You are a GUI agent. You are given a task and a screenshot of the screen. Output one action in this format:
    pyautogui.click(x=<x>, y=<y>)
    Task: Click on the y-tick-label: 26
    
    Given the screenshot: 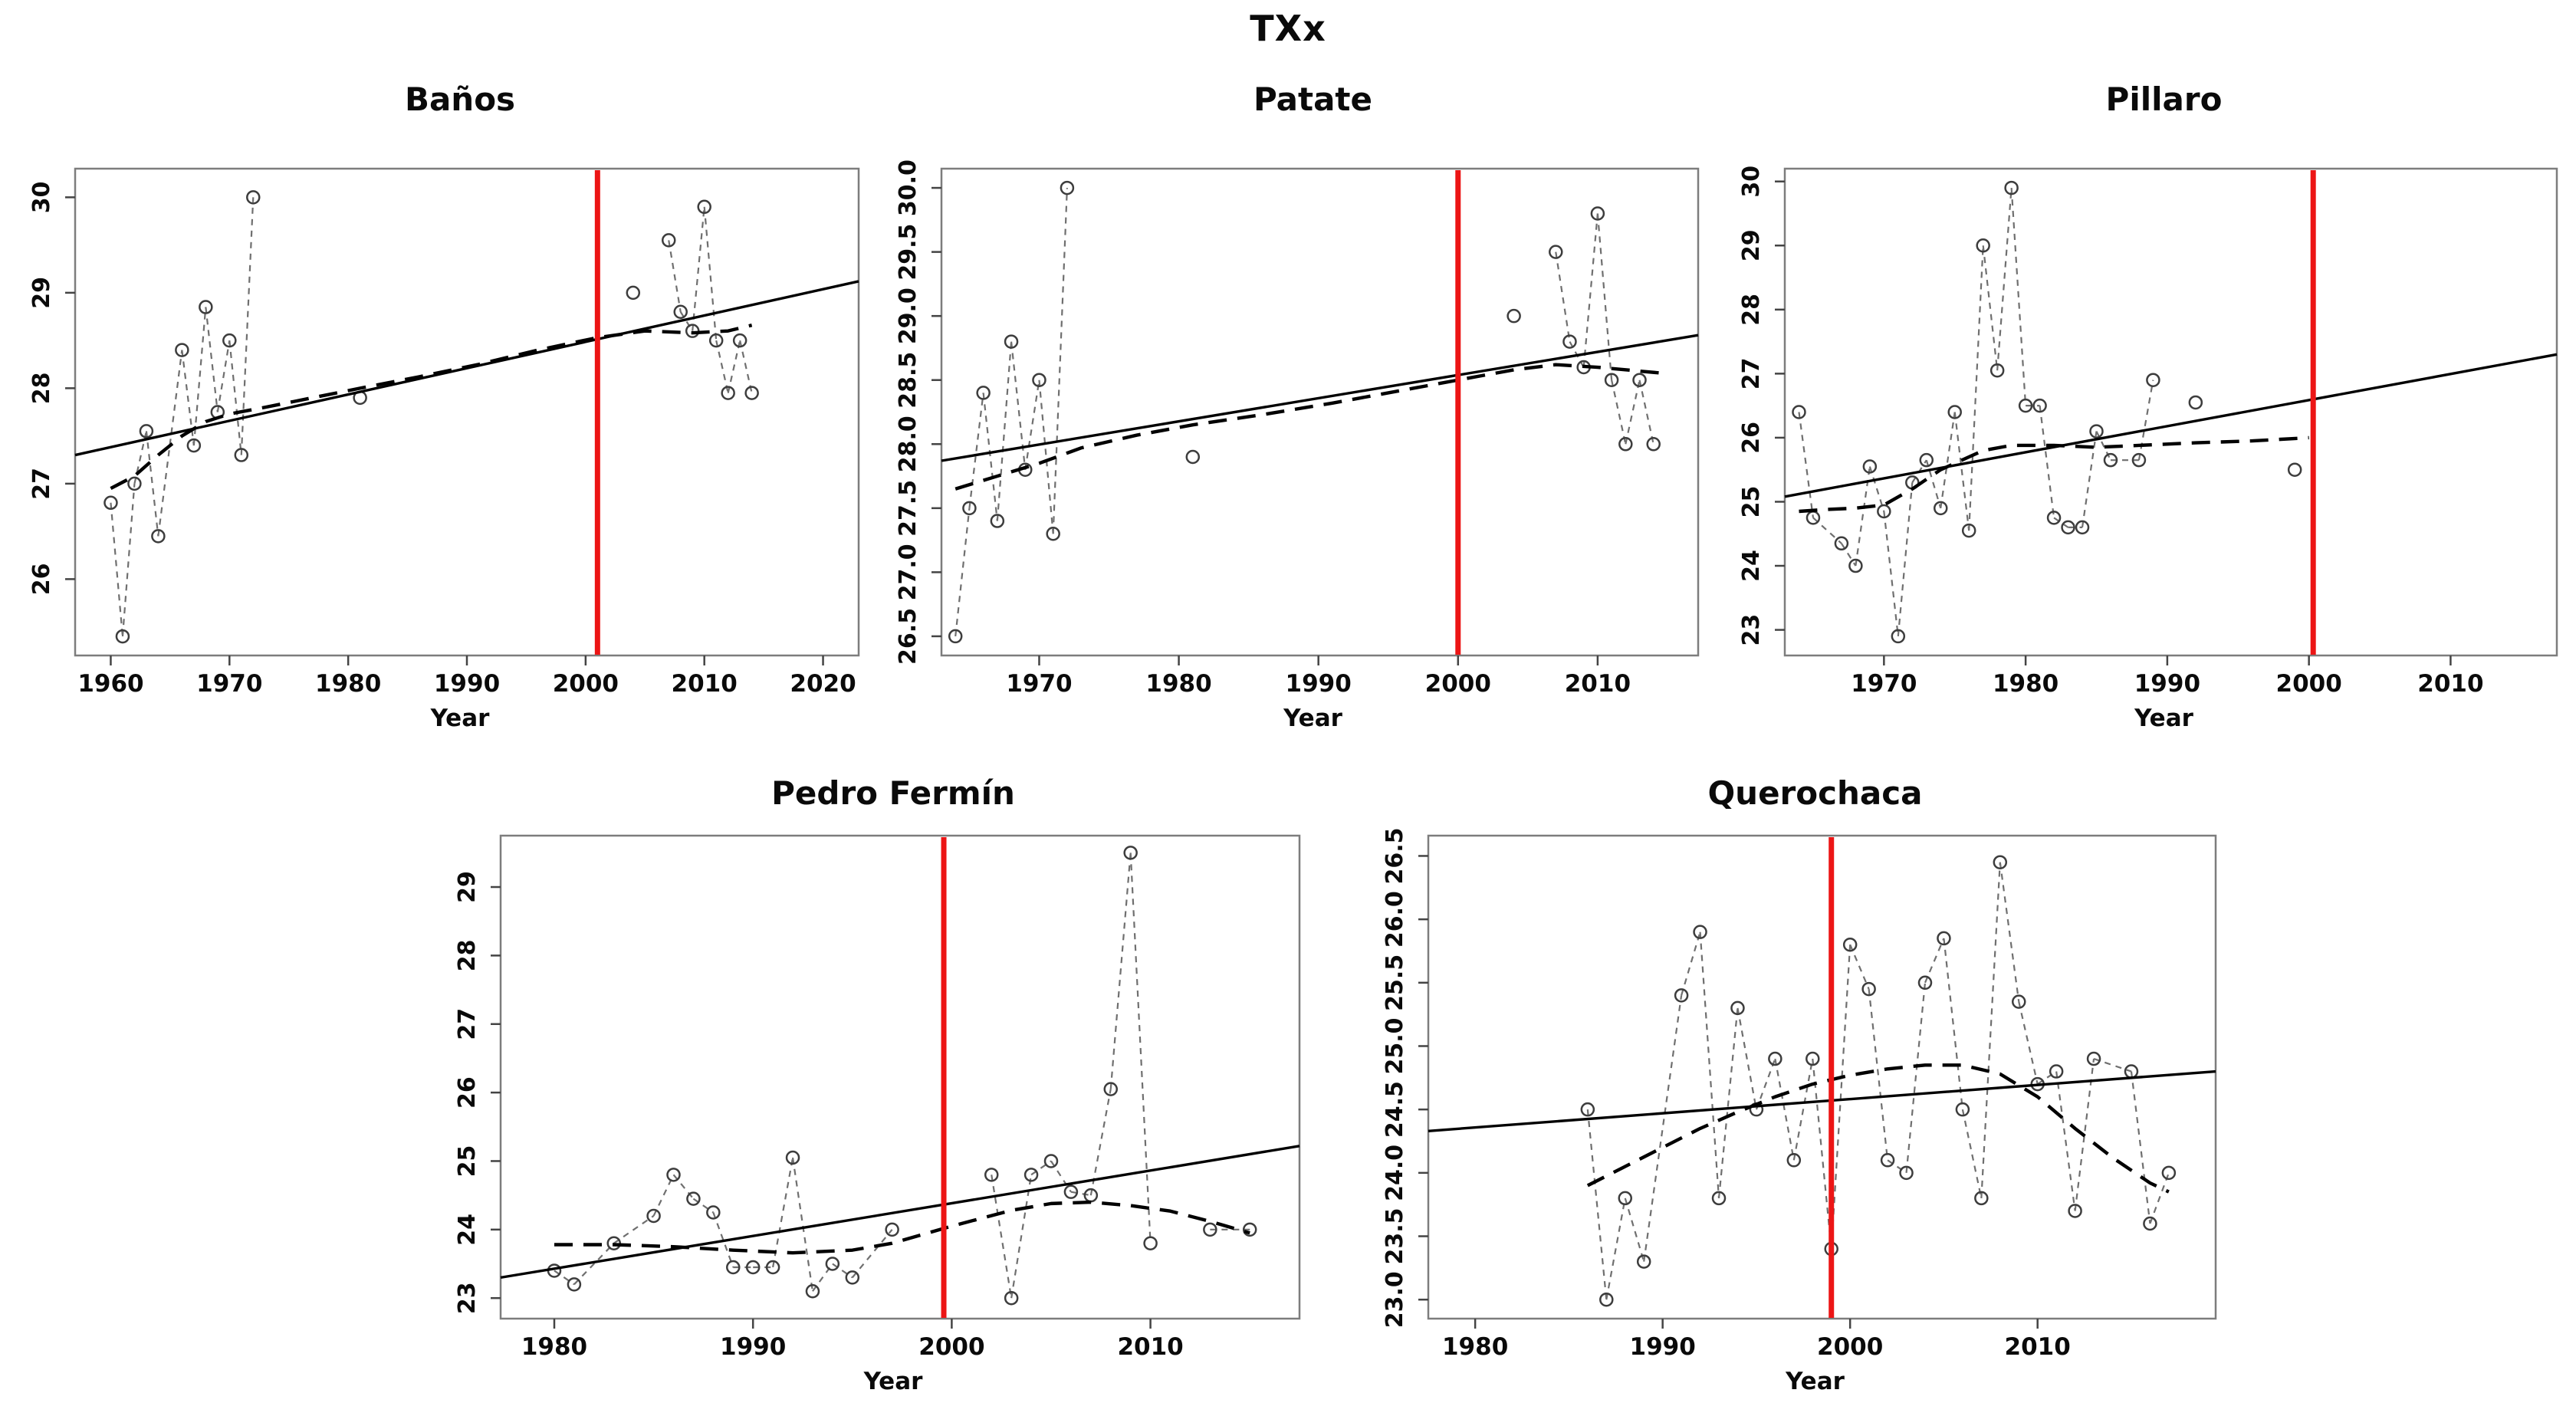 What is the action you would take?
    pyautogui.click(x=467, y=1092)
    